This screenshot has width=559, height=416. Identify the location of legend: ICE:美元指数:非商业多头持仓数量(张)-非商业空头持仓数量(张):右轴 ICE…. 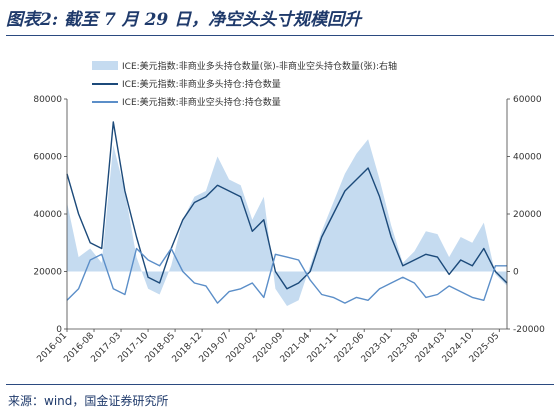
(244, 84).